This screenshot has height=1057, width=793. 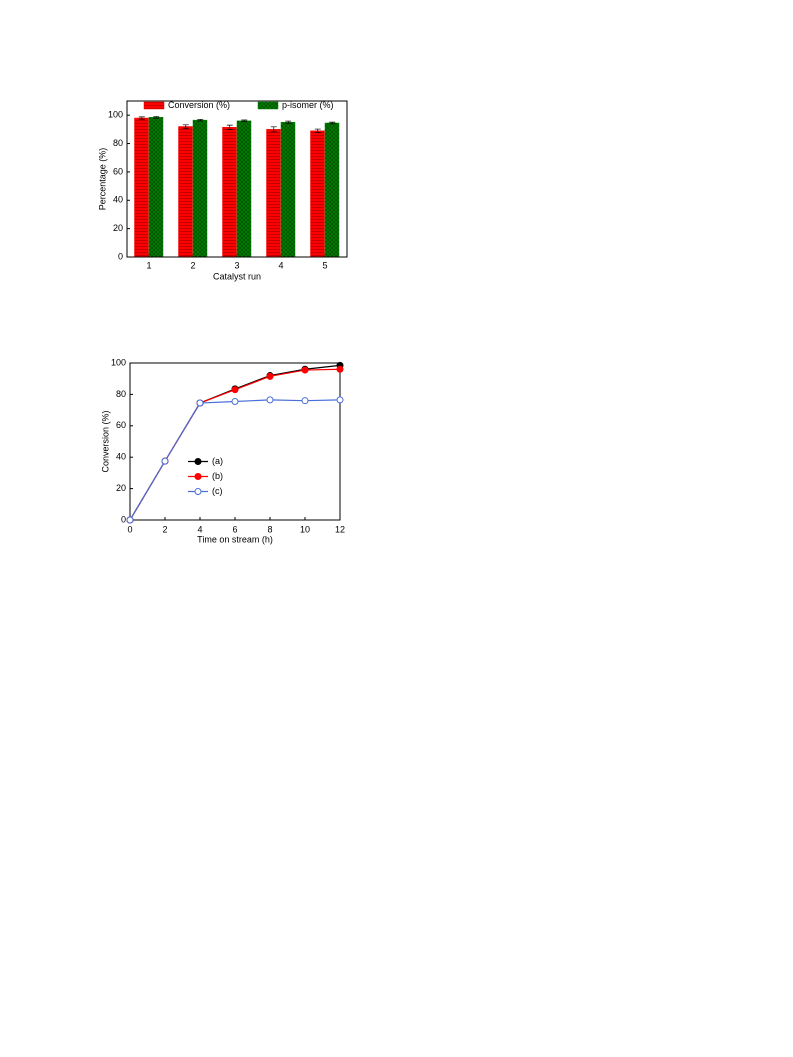 I want to click on x-tick-label: 0, so click(x=129, y=529).